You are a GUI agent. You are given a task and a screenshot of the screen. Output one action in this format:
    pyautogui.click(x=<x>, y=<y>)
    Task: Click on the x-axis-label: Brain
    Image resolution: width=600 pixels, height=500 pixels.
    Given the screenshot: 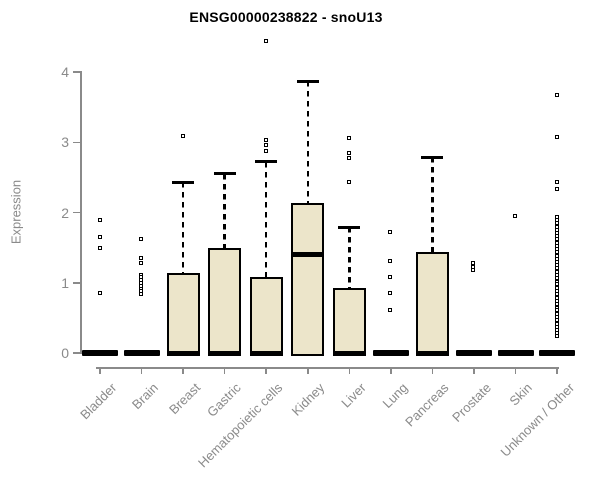 What is the action you would take?
    pyautogui.click(x=145, y=396)
    